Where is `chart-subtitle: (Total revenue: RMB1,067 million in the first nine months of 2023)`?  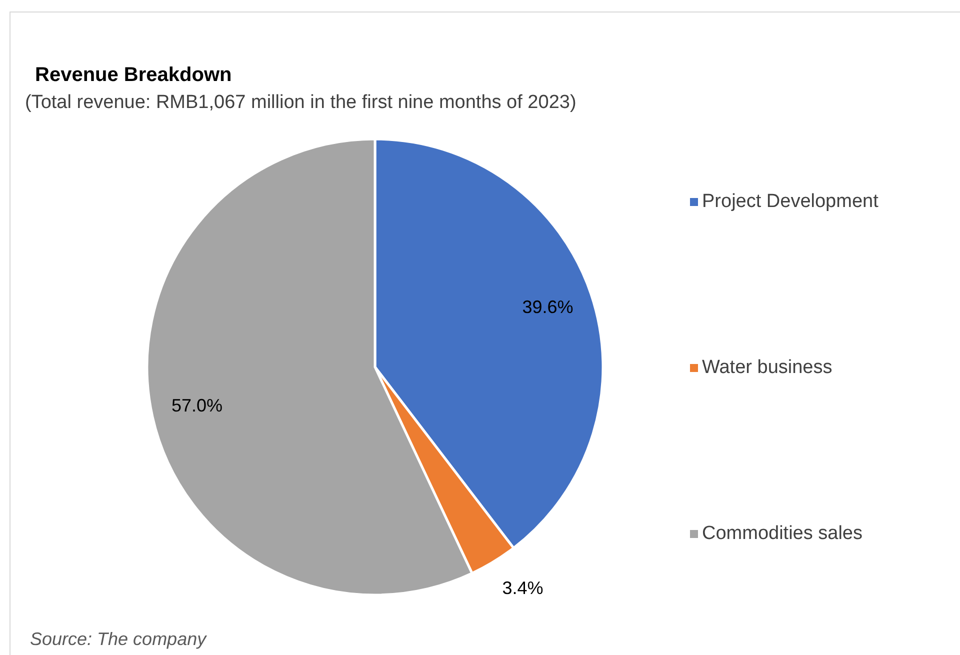 chart-subtitle: (Total revenue: RMB1,067 million in the first nine months of 2023) is located at coordinates (300, 102).